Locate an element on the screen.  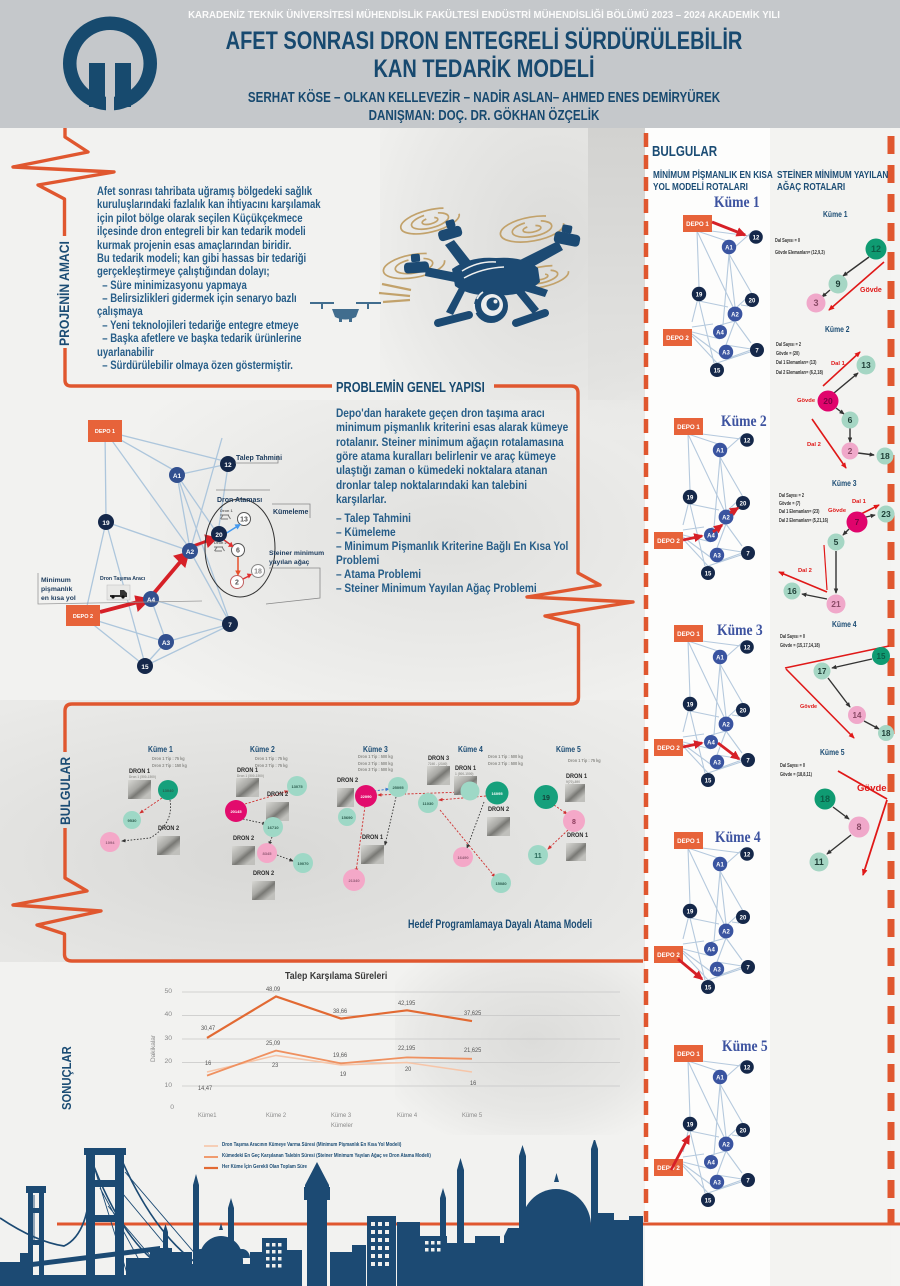
svg-text: A2 is located at coordinates (190, 552).